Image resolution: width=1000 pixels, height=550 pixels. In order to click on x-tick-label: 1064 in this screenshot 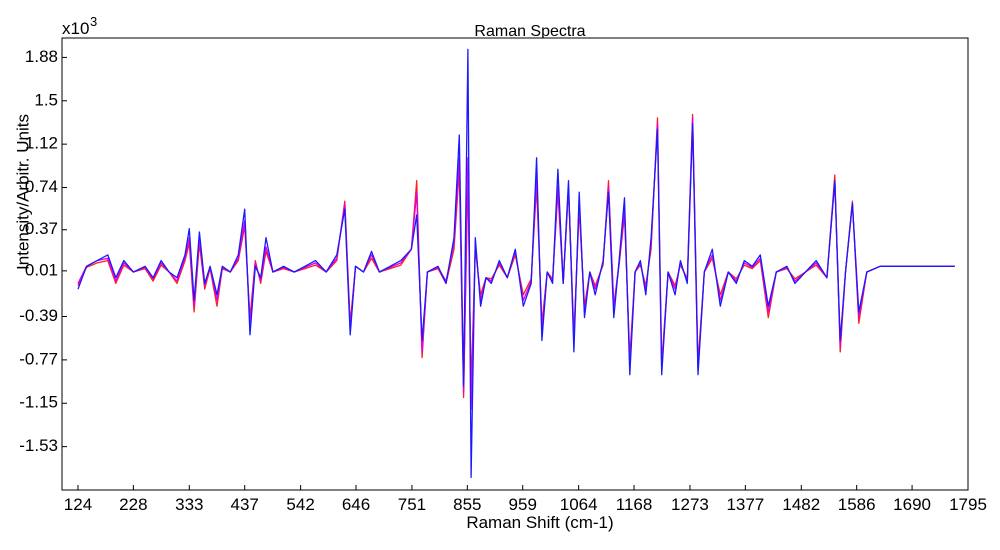, I will do `click(579, 504)`.